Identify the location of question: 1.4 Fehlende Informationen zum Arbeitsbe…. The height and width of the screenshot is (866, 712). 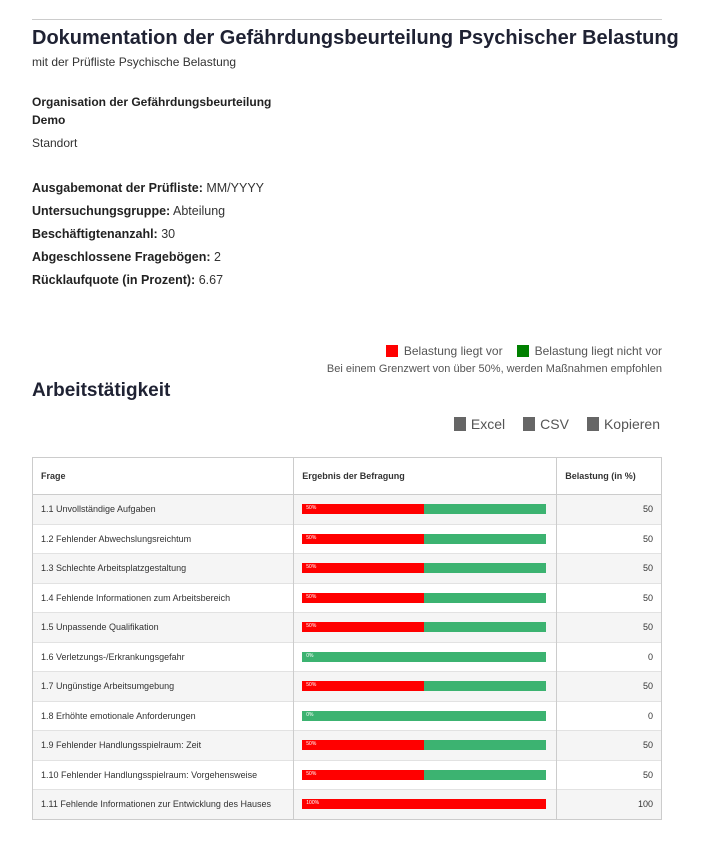
(163, 597).